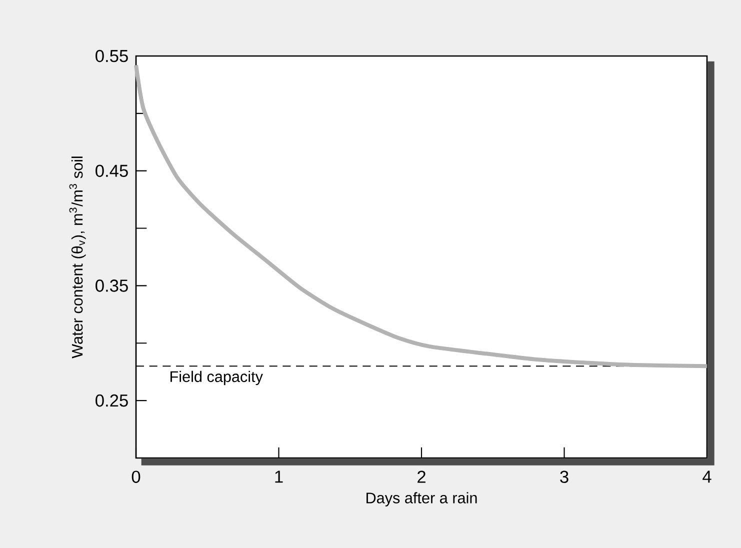  Describe the element at coordinates (112, 56) in the screenshot. I see `y-tick-label: 0.55` at that location.